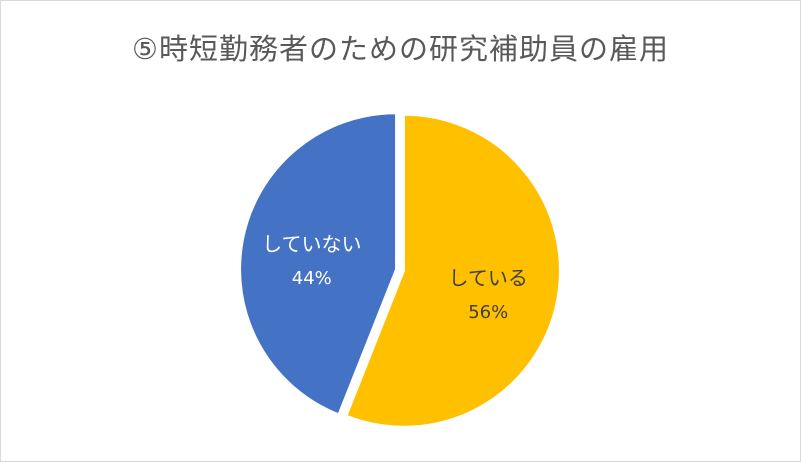  What do you see at coordinates (488, 278) in the screenshot?
I see `slice-label-0: している` at bounding box center [488, 278].